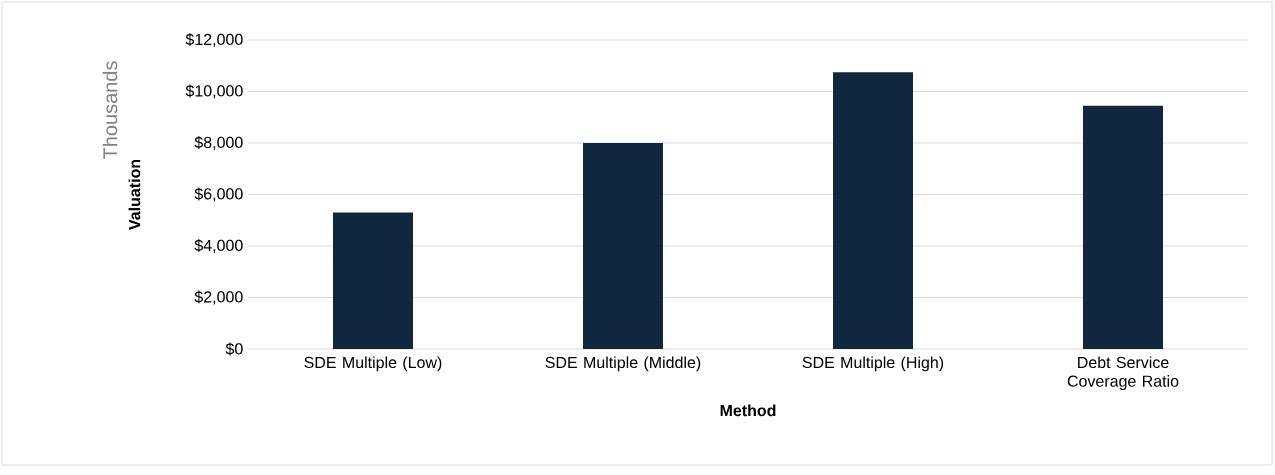 The height and width of the screenshot is (475, 1275). I want to click on y-tick-label: $0, so click(234, 349).